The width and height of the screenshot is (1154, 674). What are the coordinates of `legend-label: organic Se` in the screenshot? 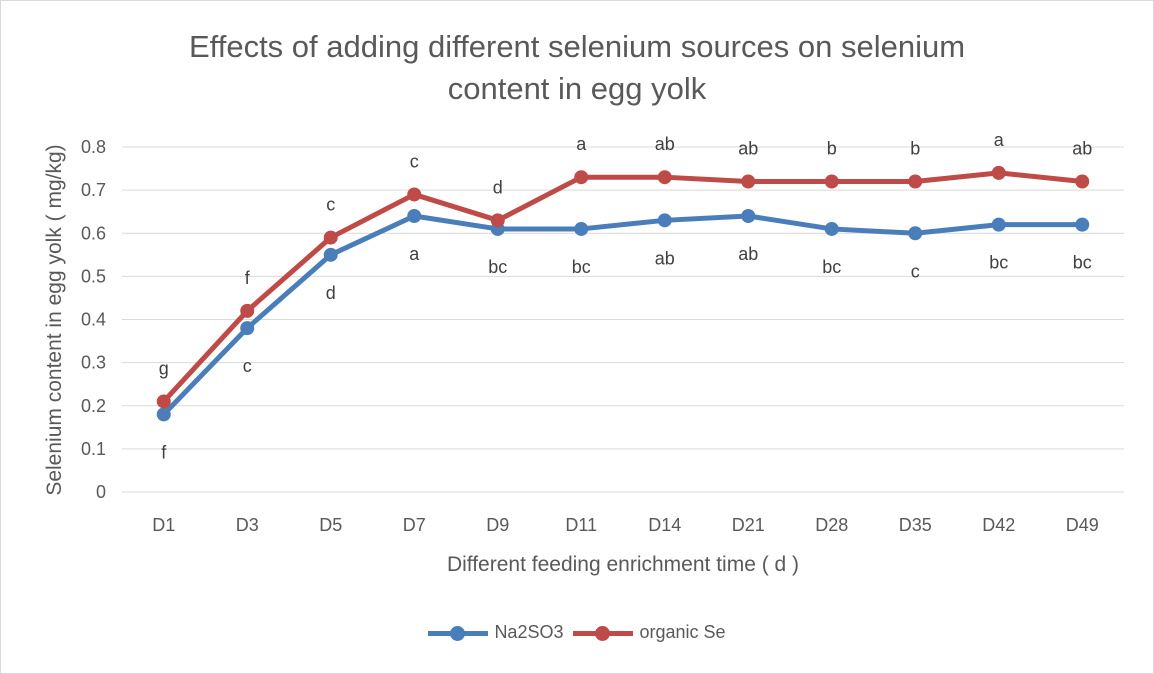 It's located at (682, 632).